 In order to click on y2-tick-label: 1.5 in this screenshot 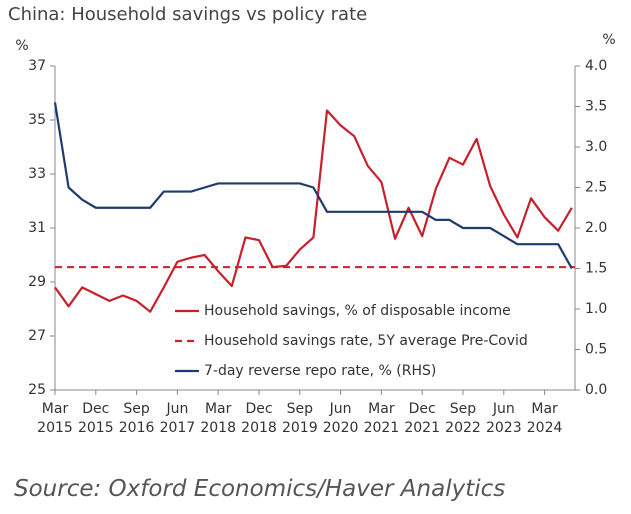, I will do `click(596, 269)`.